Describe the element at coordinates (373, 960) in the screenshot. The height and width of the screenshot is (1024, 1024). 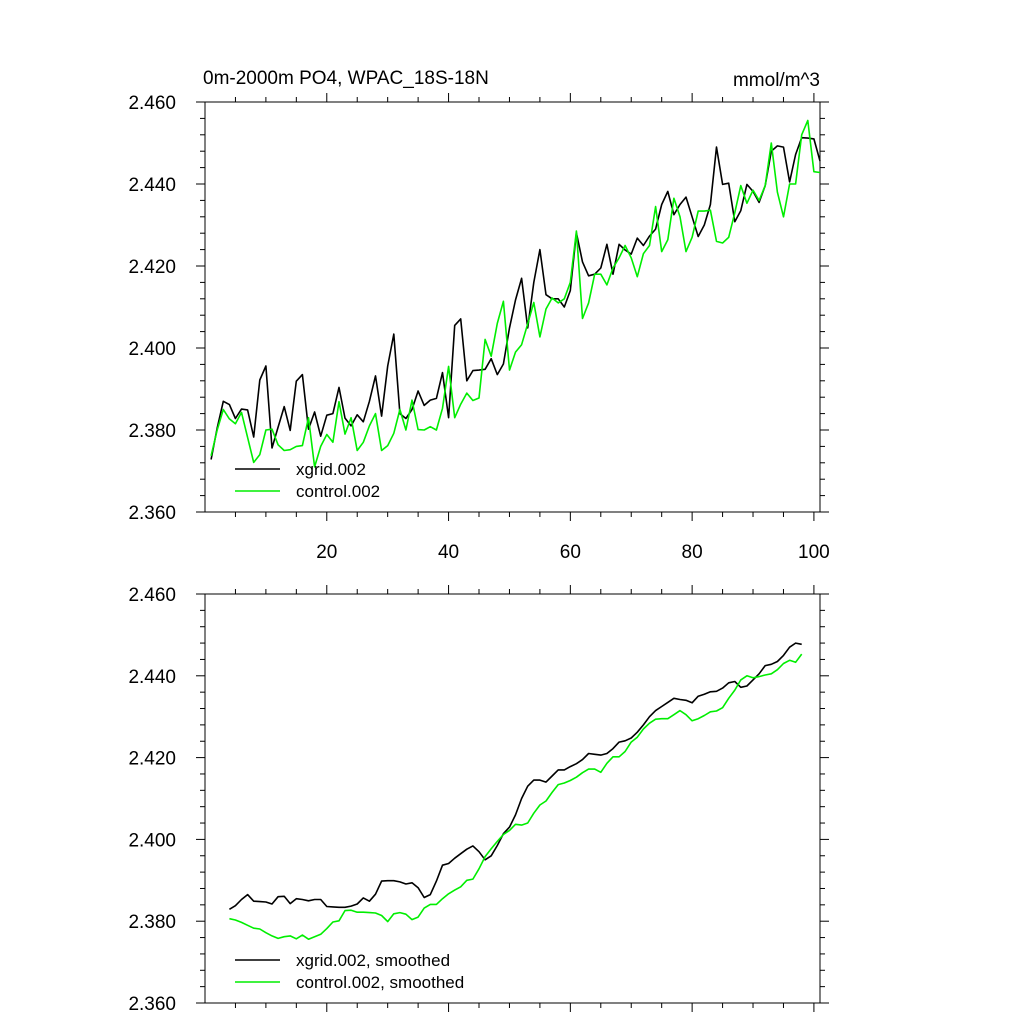
I see `legend-label: xgrid.002, smoothed` at that location.